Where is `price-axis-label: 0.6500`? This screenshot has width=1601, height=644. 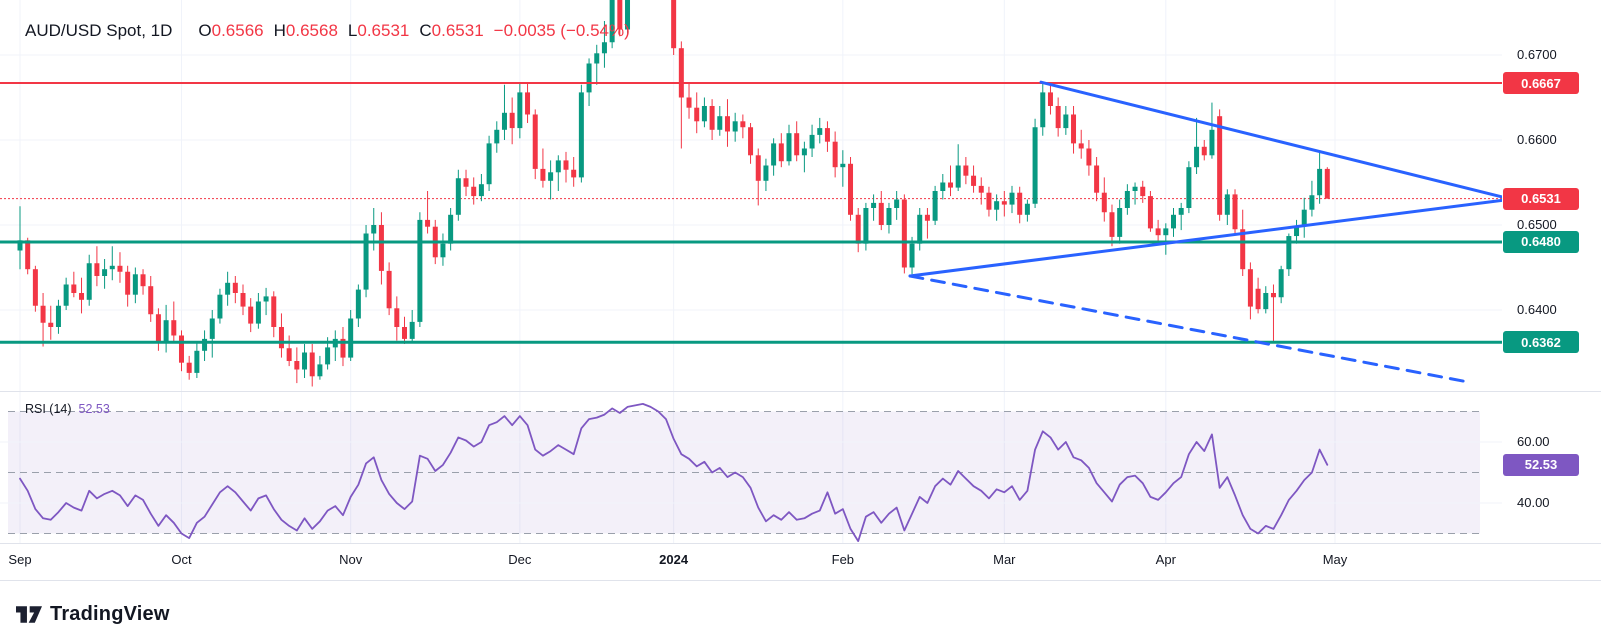 price-axis-label: 0.6500 is located at coordinates (1537, 224).